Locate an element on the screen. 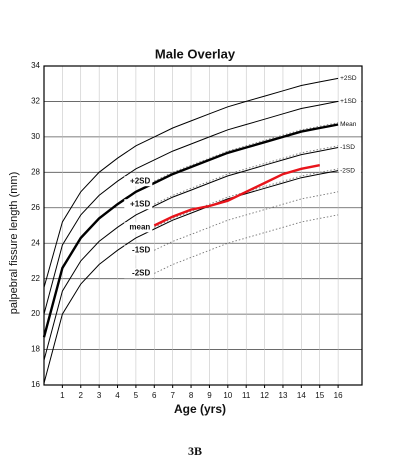 This screenshot has height=464, width=418. y-tick-label: 18 is located at coordinates (35, 349).